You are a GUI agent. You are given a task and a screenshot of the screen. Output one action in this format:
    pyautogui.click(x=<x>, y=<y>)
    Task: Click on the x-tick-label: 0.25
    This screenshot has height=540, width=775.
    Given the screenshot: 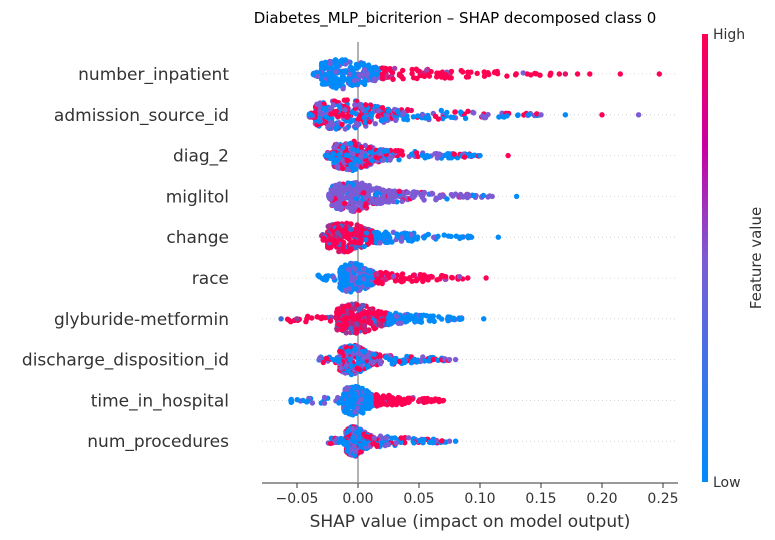 What is the action you would take?
    pyautogui.click(x=662, y=499)
    